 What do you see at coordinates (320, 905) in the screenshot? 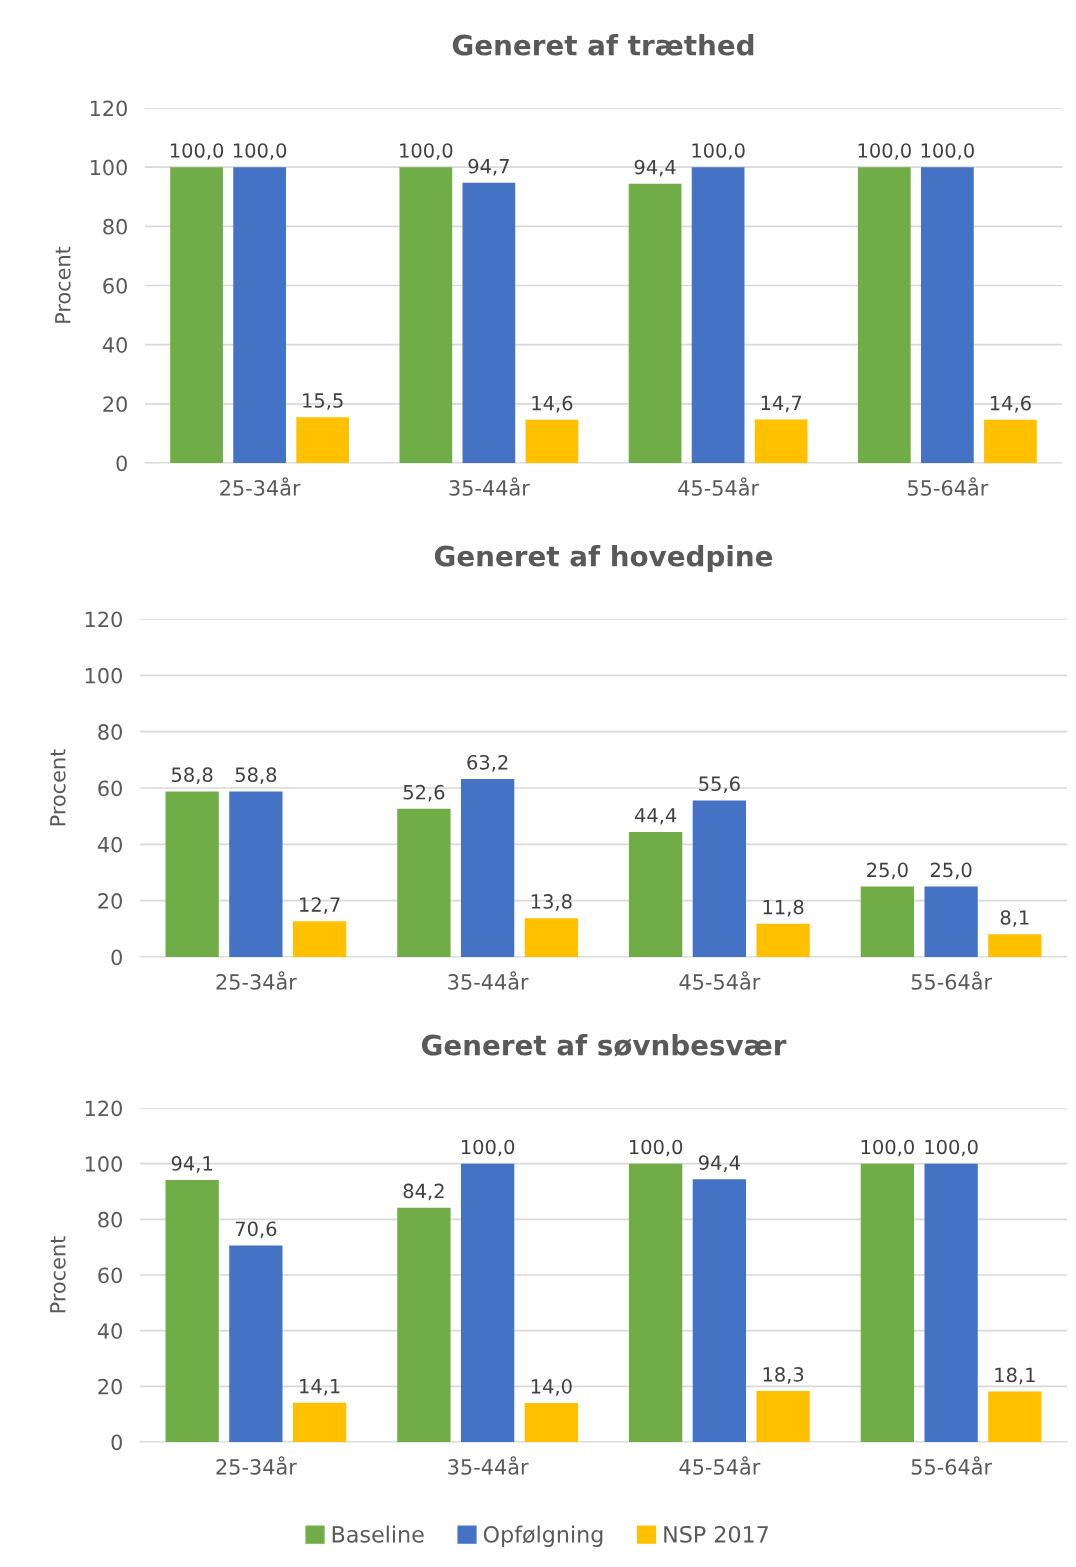
I see `data-label: 12,7` at bounding box center [320, 905].